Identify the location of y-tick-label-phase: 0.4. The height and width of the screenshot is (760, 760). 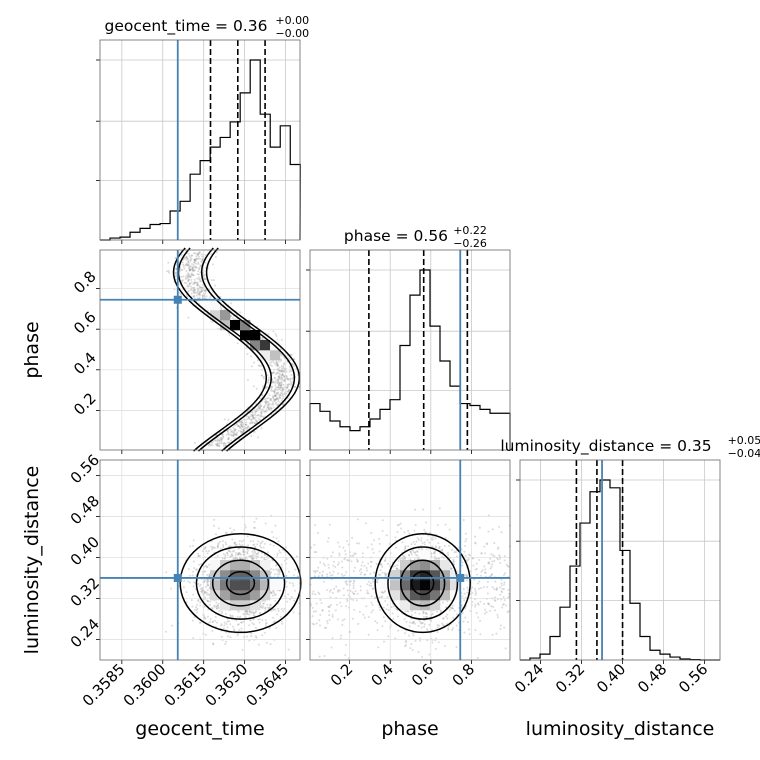
(85, 364).